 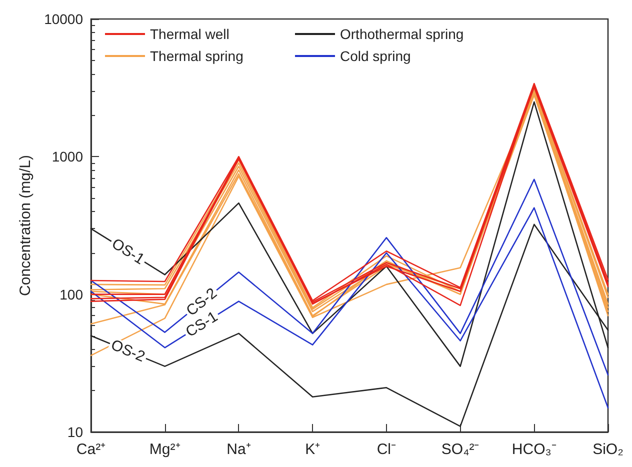 I want to click on legend-label: Orthothermal spring, so click(x=402, y=34).